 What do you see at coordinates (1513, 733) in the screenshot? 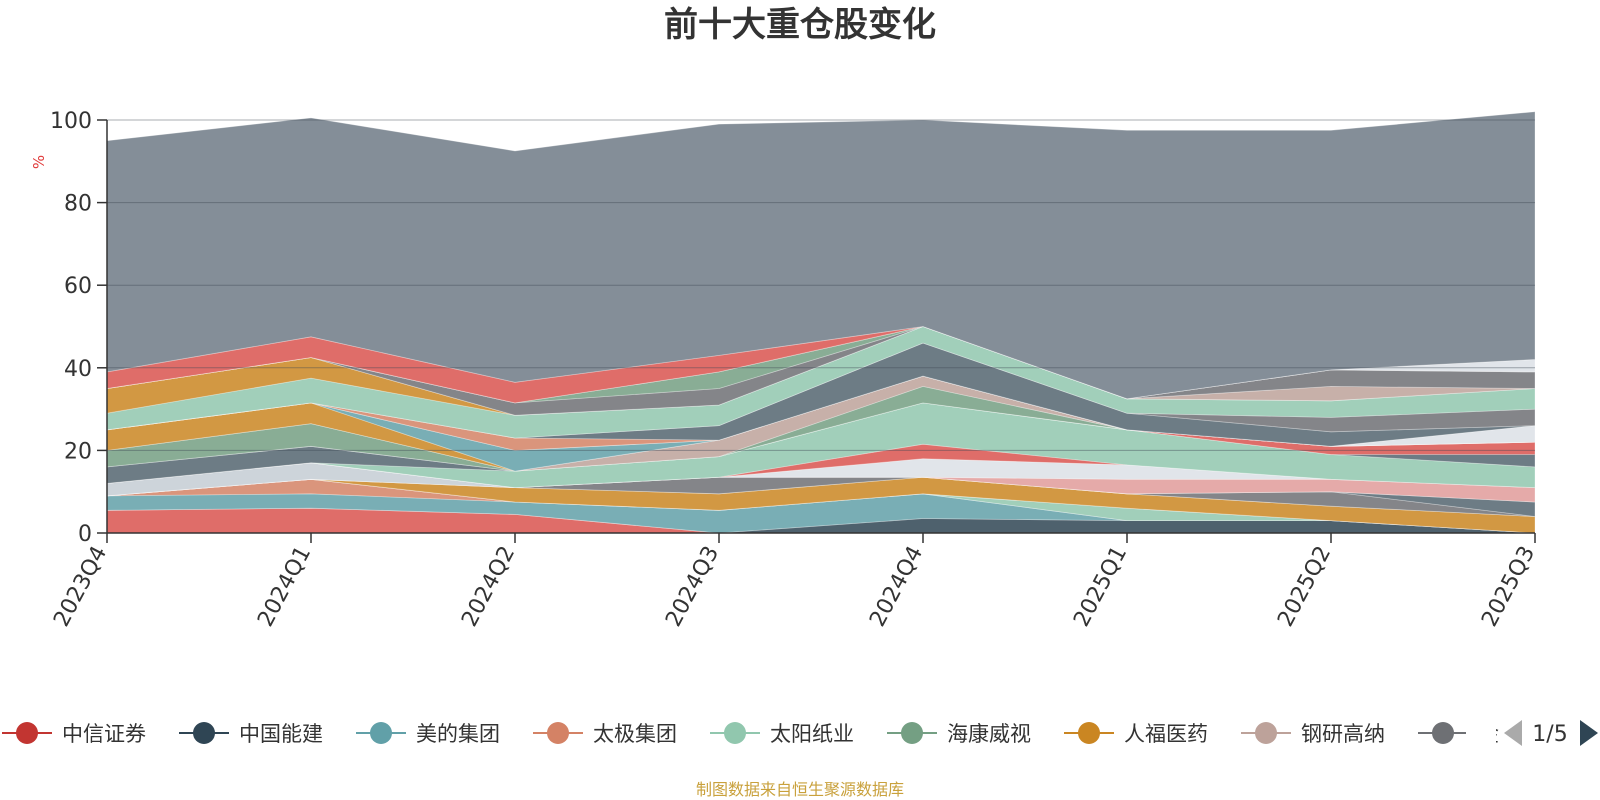
I see `legend-prev-page-icon` at bounding box center [1513, 733].